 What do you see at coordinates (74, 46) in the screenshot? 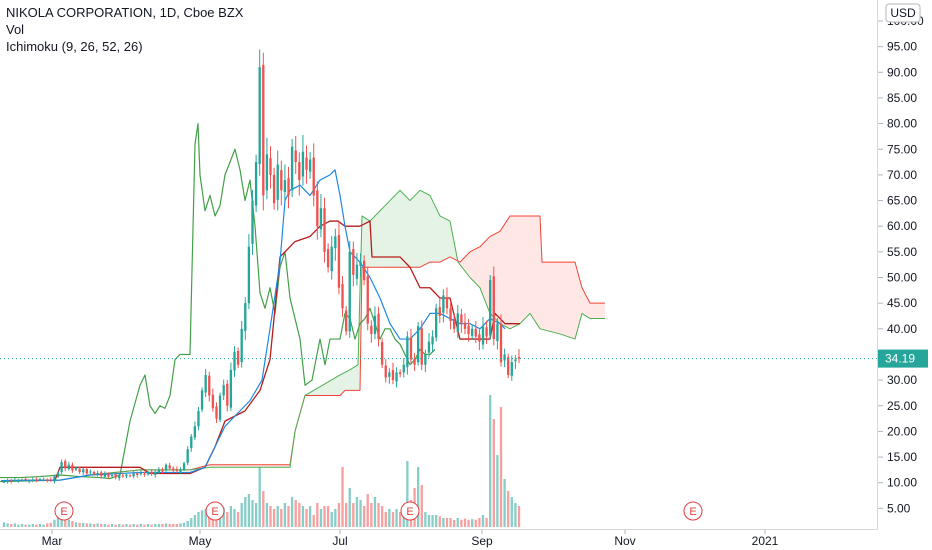
I see `ichimoku-indicator-label: Ichimoku (9, 26, 52, 26)` at bounding box center [74, 46].